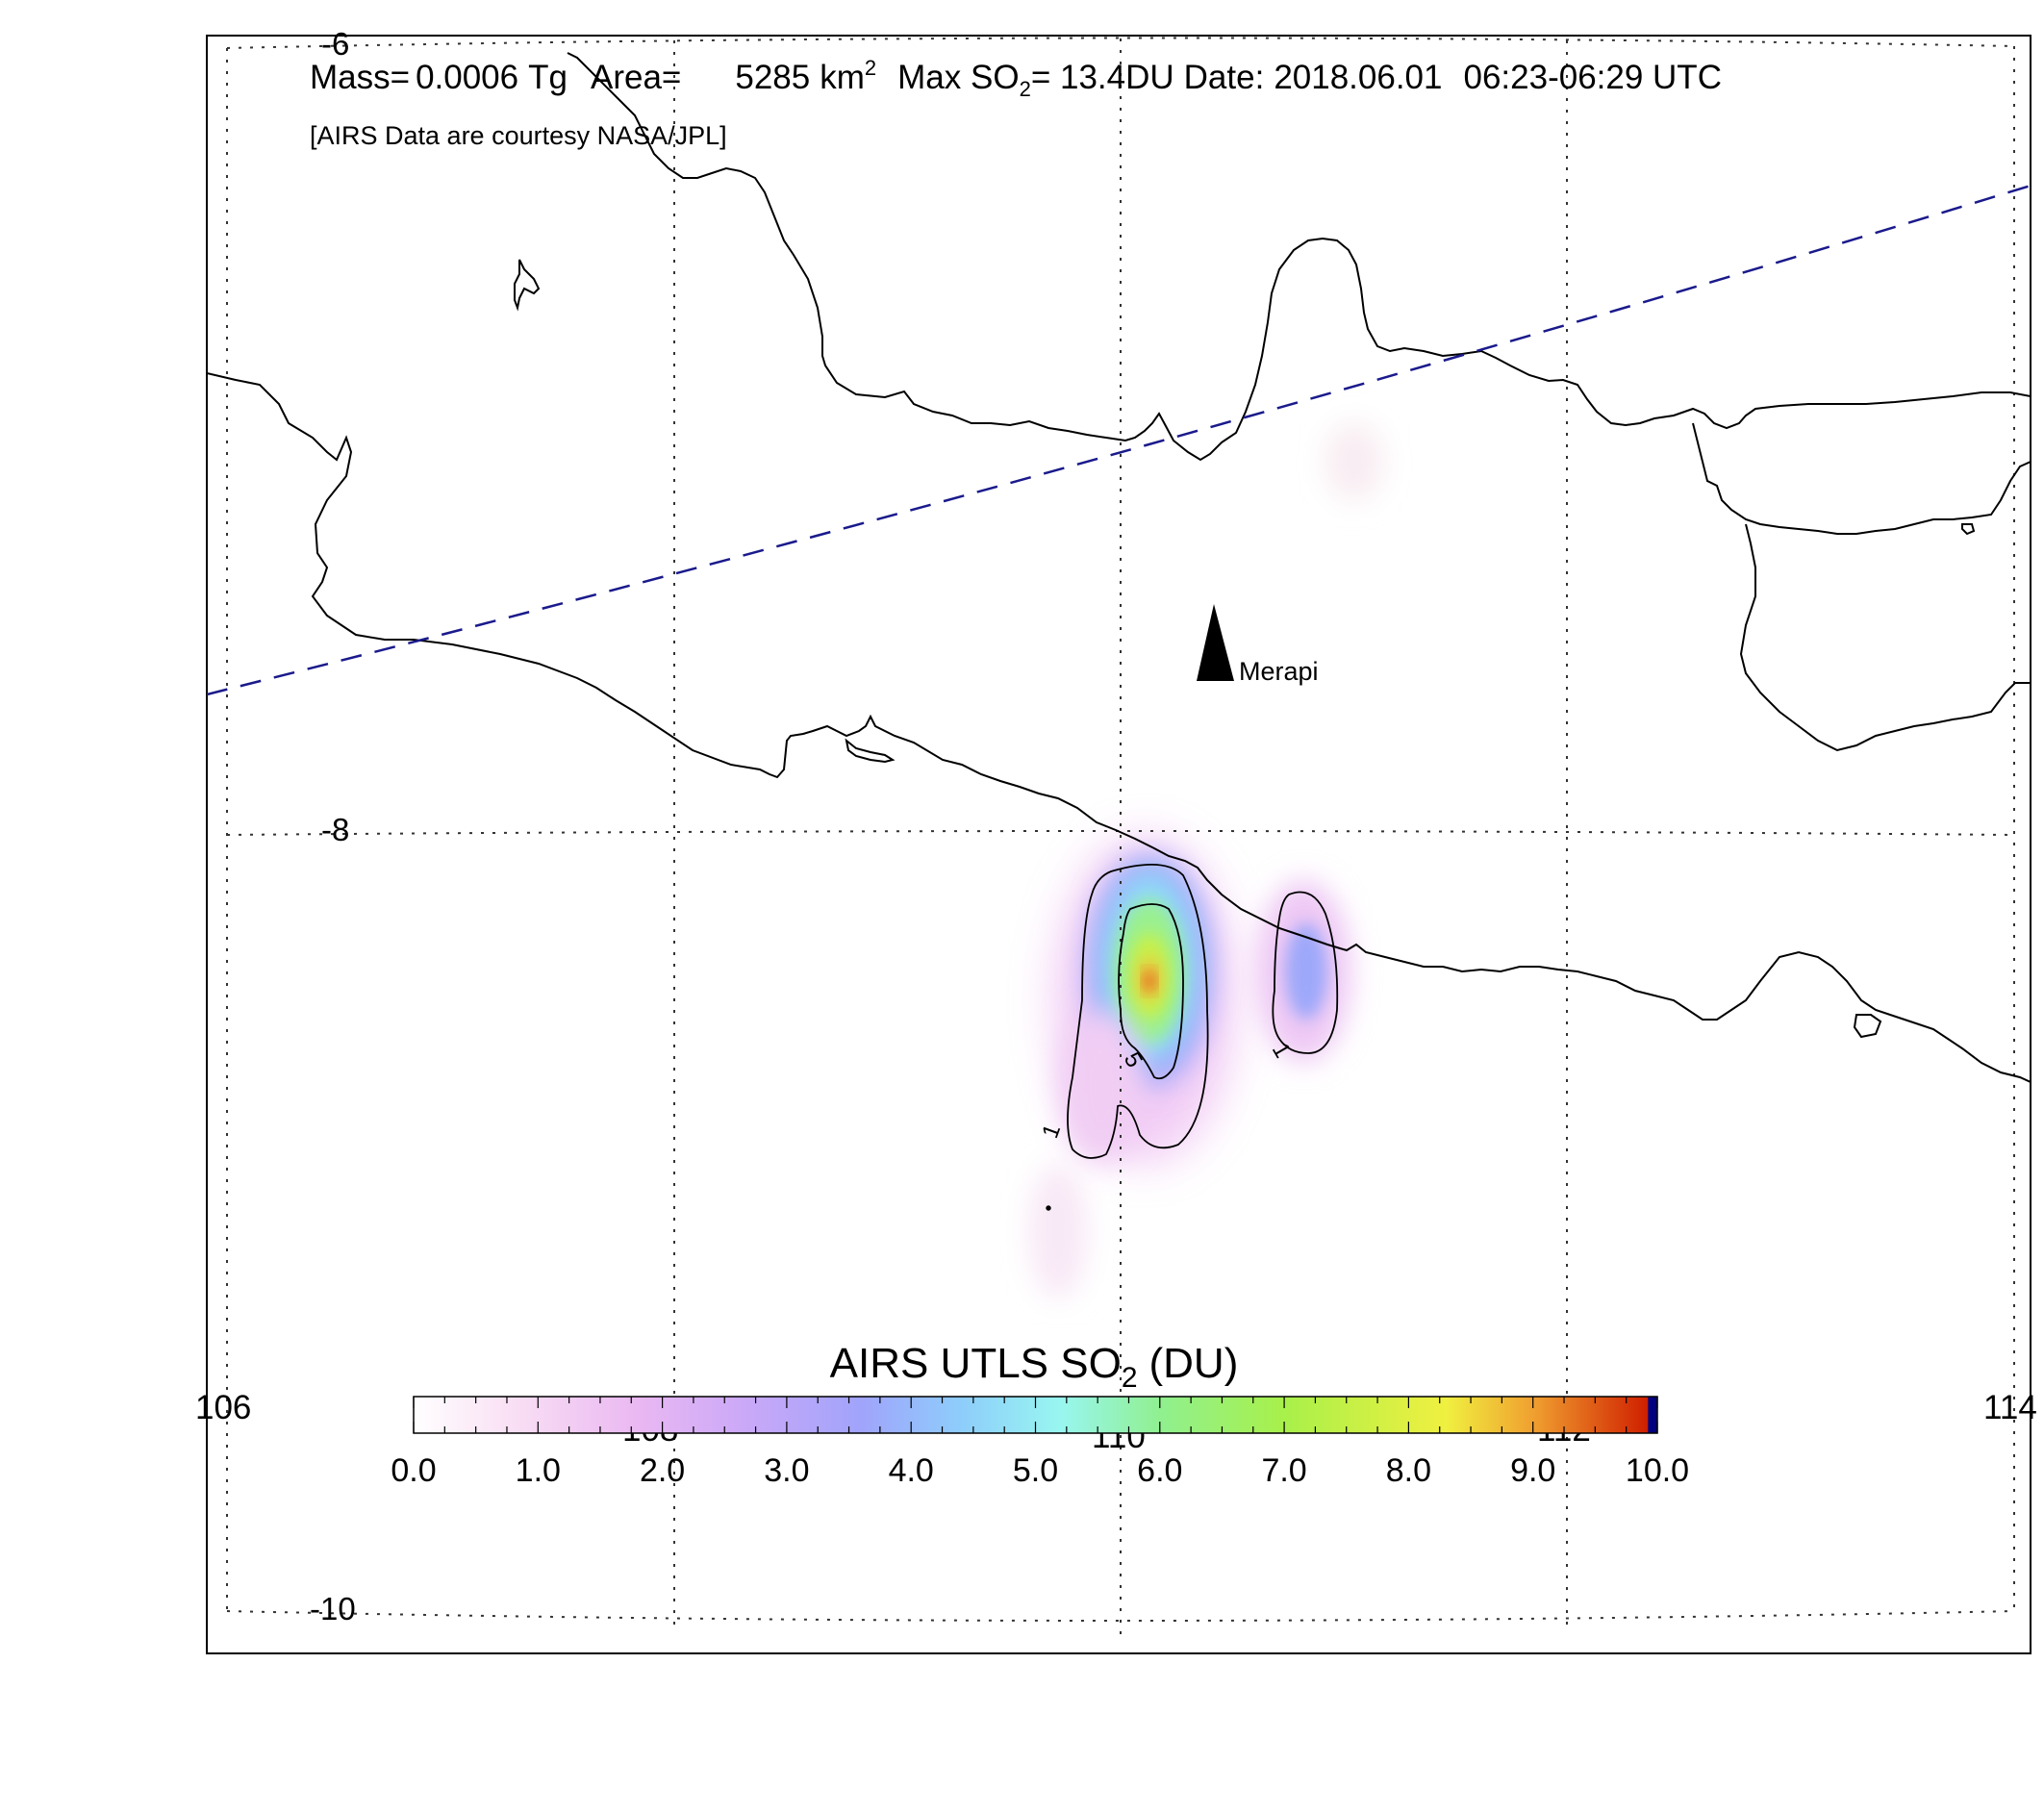  Describe the element at coordinates (870, 68) in the screenshot. I see `area-unit-exp: 2` at that location.